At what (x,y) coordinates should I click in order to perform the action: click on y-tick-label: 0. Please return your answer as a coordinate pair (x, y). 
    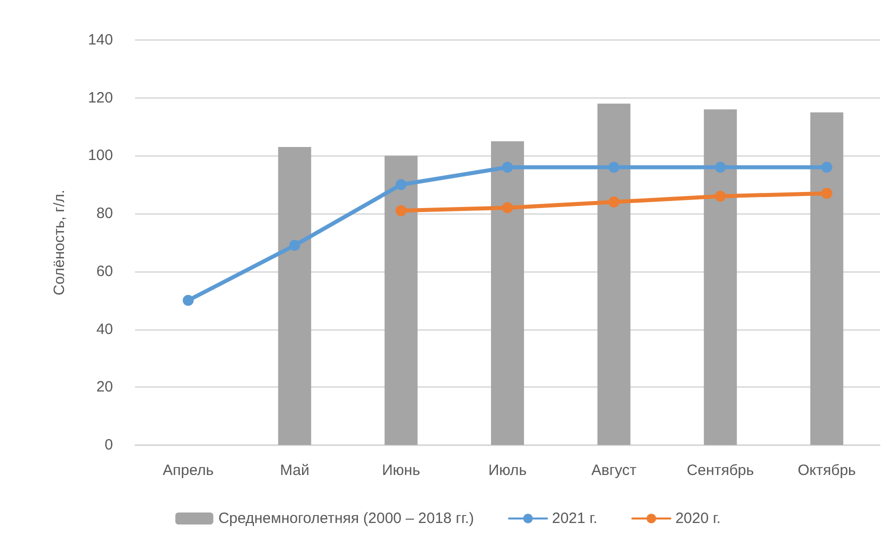
    Looking at the image, I should click on (108, 445).